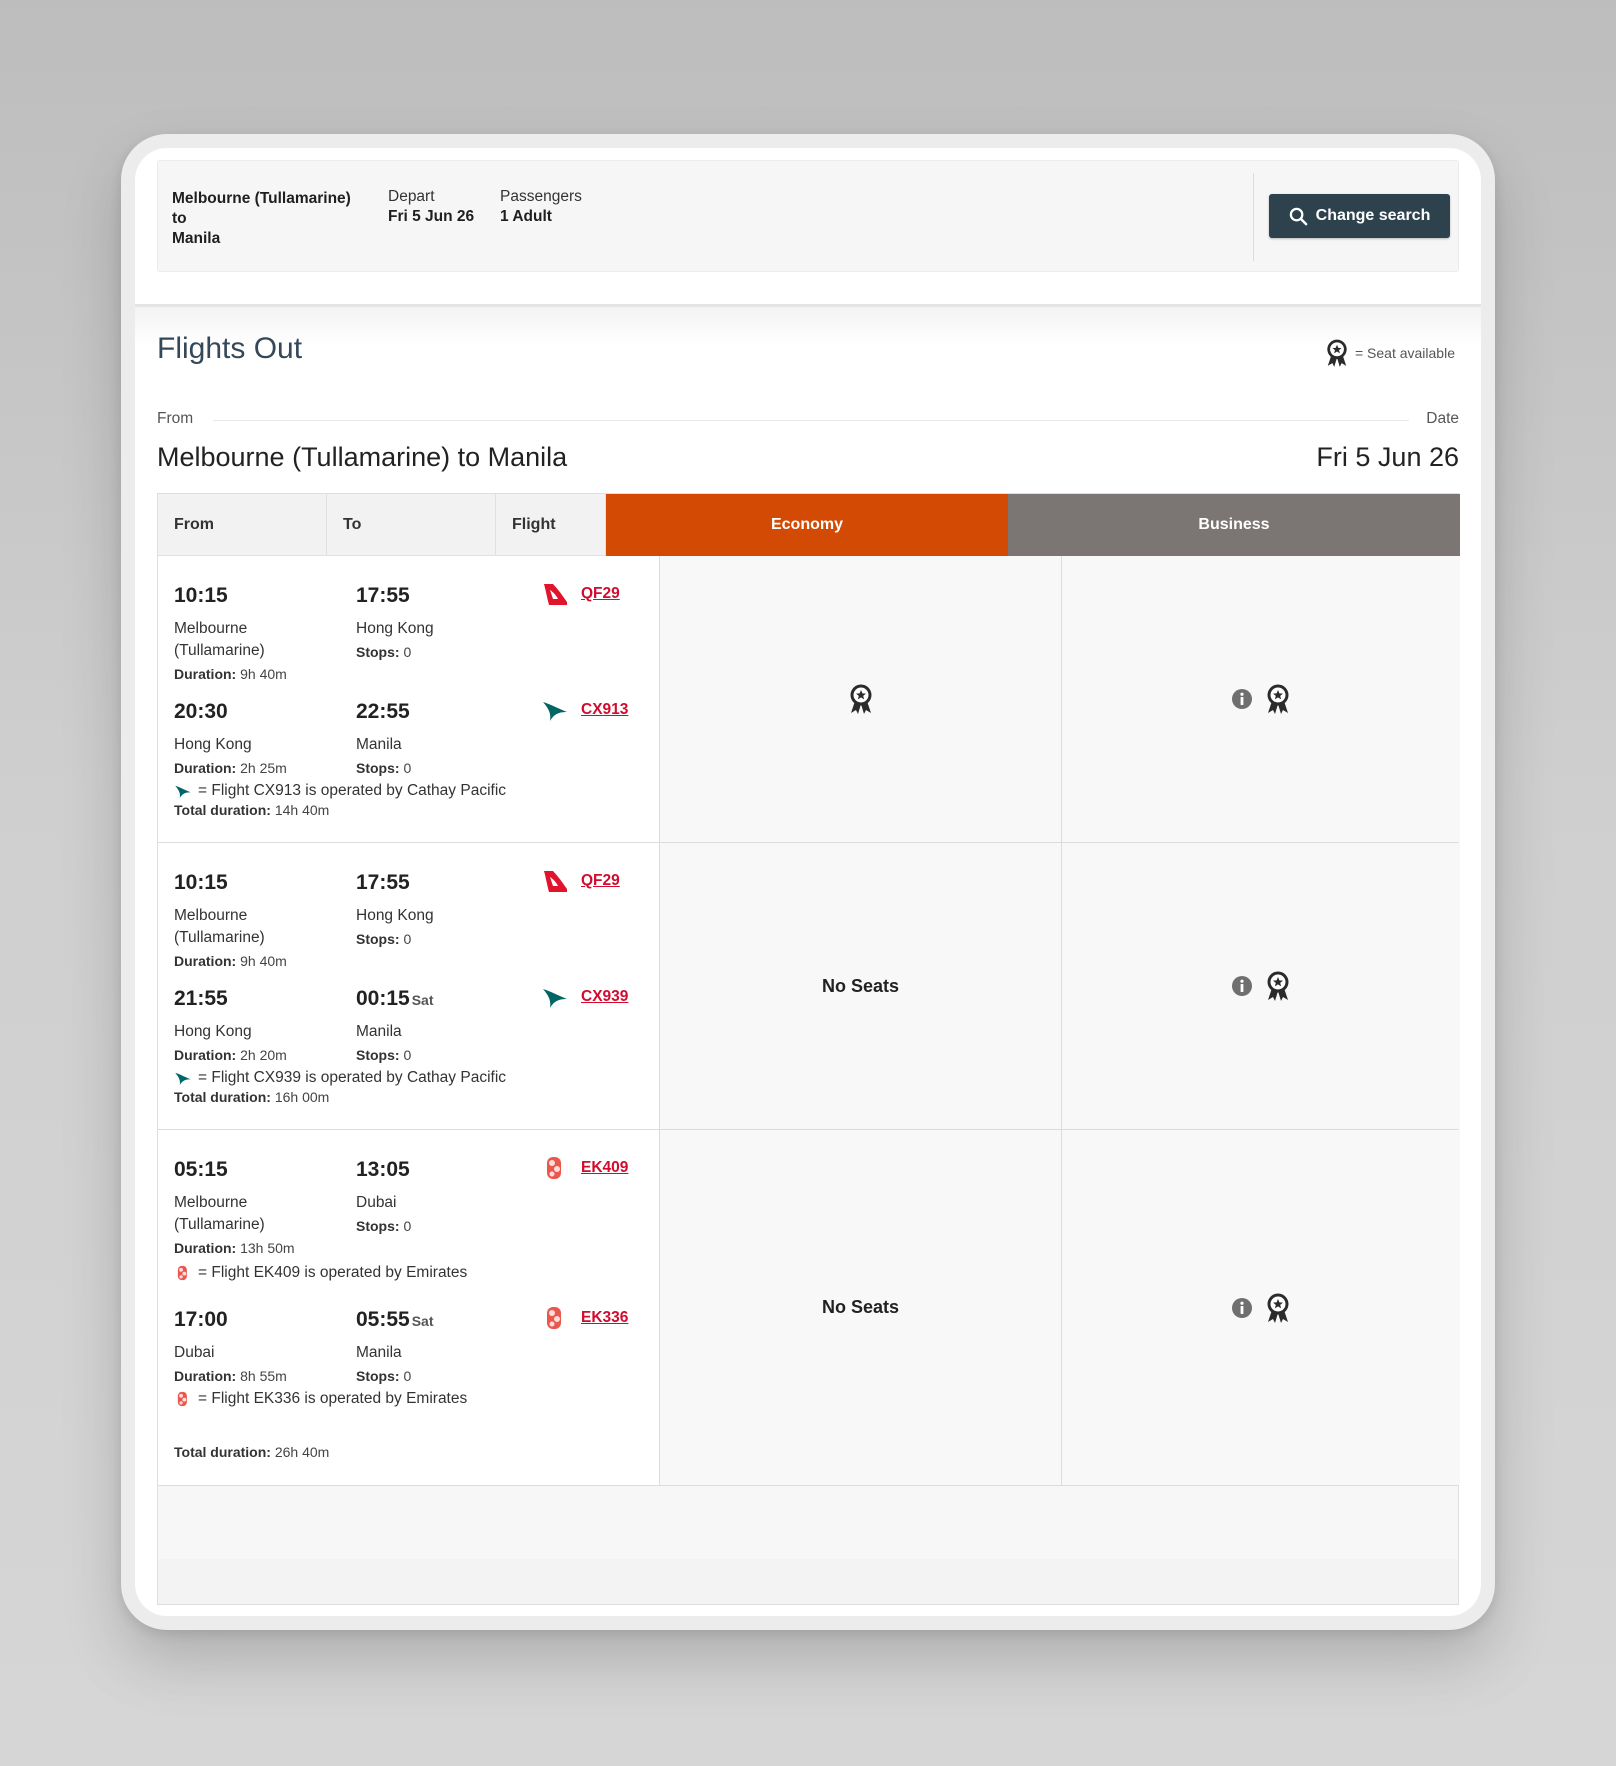  I want to click on flight-link-ek336: EK336, so click(584, 1318).